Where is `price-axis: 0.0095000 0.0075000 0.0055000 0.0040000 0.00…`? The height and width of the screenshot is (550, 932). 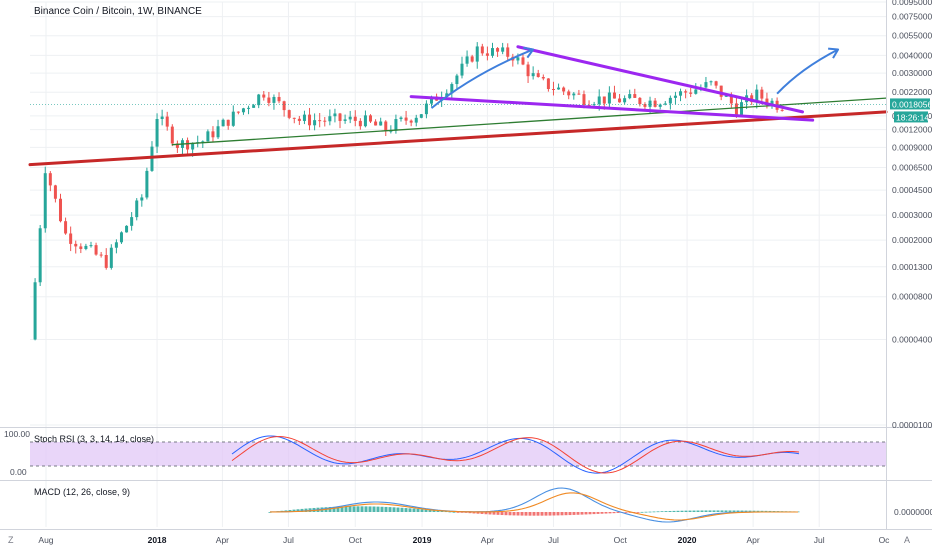
price-axis: 0.0095000 0.0075000 0.0055000 0.0040000 0.00… is located at coordinates (912, 215).